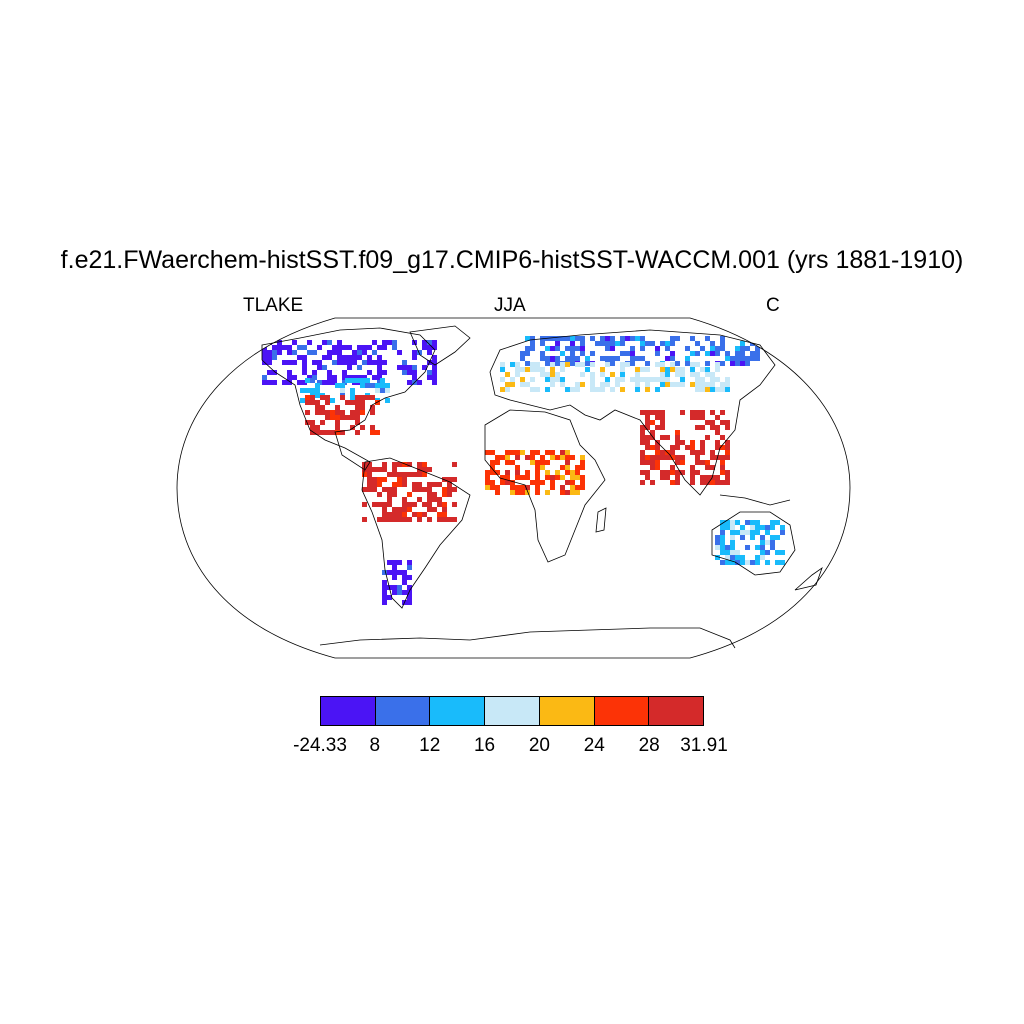 The image size is (1024, 1024). What do you see at coordinates (601, 520) in the screenshot?
I see `coastline-madagascar` at bounding box center [601, 520].